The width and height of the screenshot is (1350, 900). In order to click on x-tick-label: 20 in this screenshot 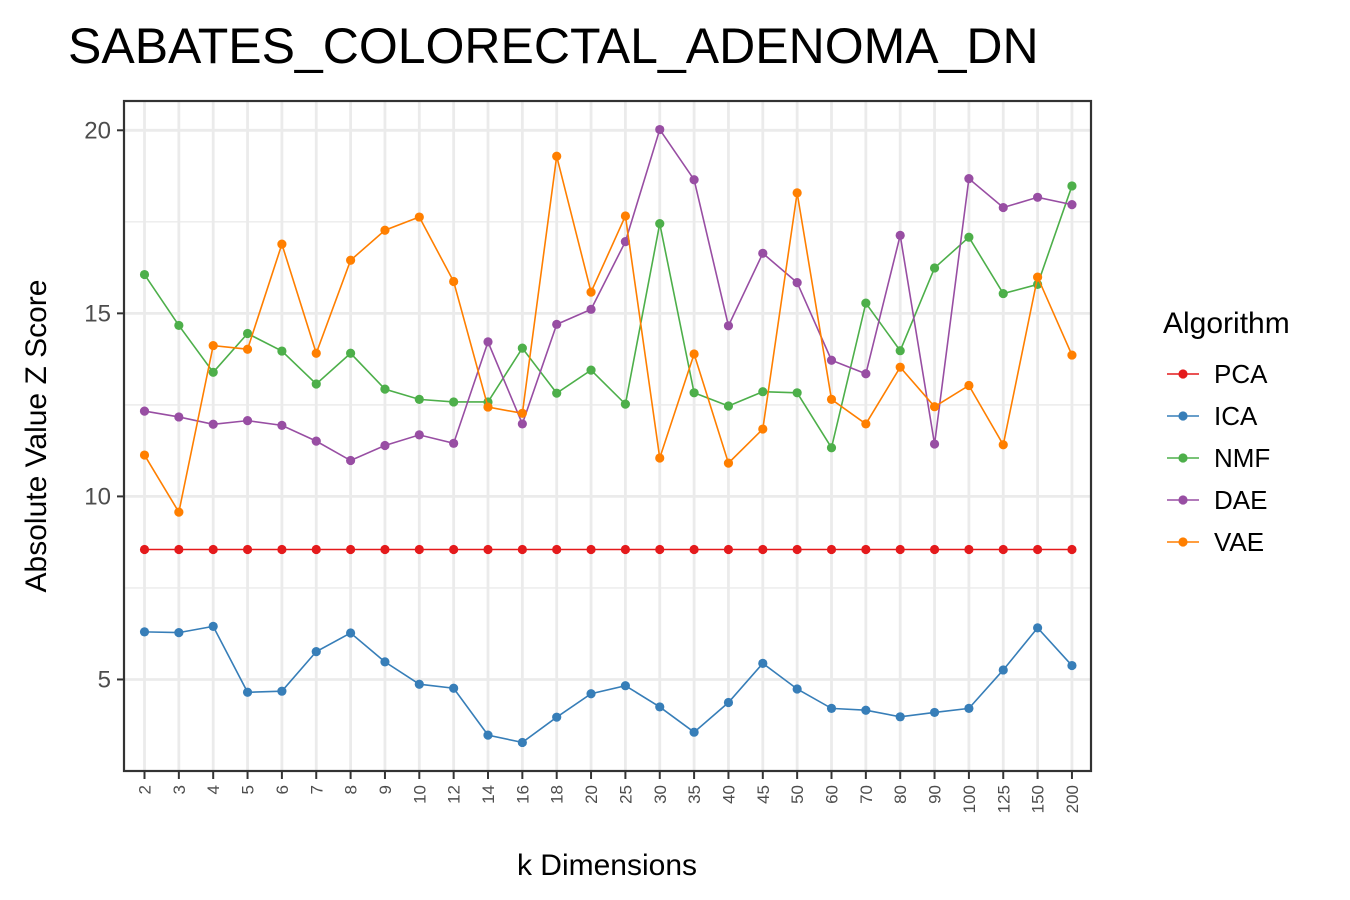, I will do `click(591, 794)`.